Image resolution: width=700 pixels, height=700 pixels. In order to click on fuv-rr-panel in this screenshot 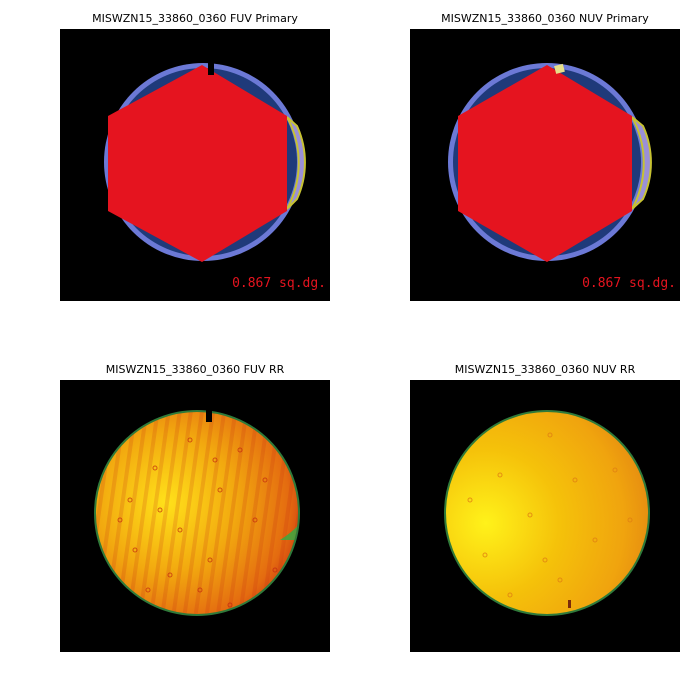, I will do `click(195, 516)`.